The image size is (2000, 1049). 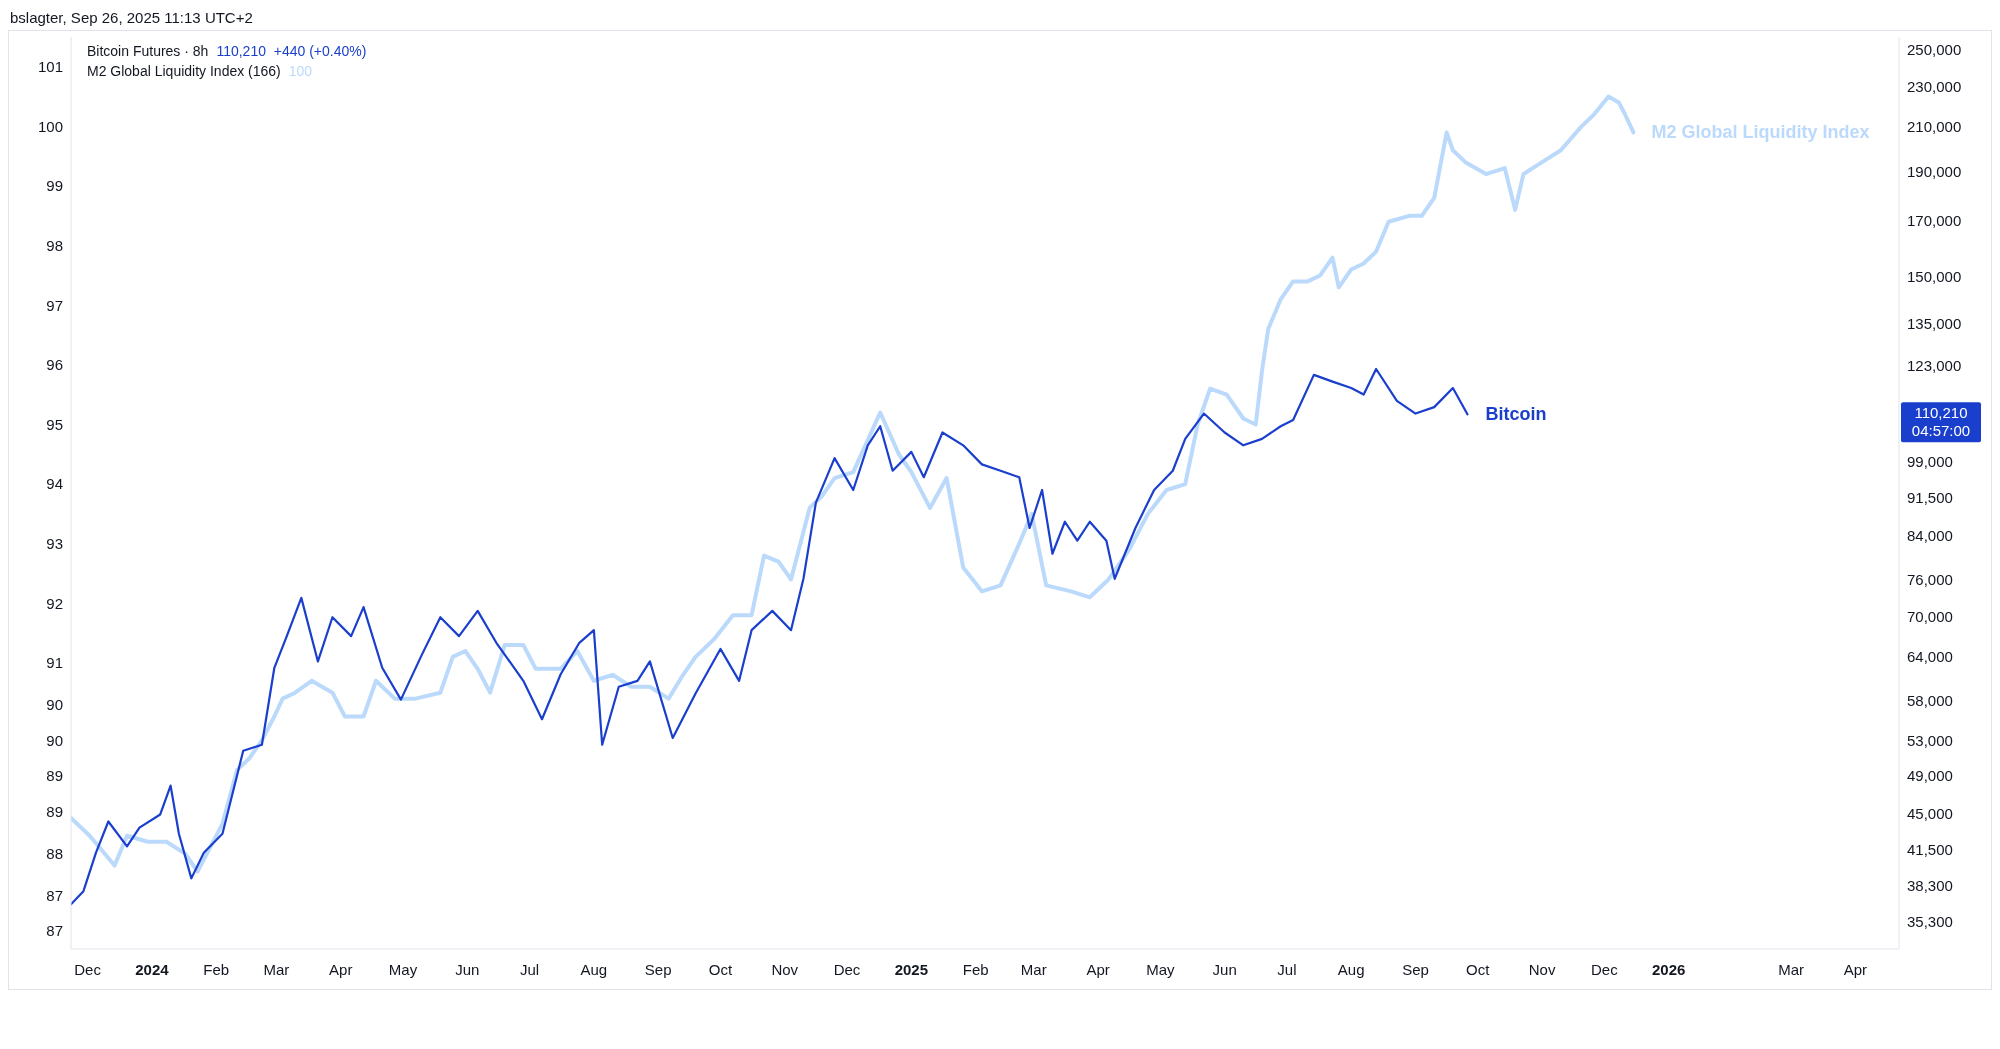 I want to click on series-label: M2 Global Liquidity Index, so click(x=1760, y=132).